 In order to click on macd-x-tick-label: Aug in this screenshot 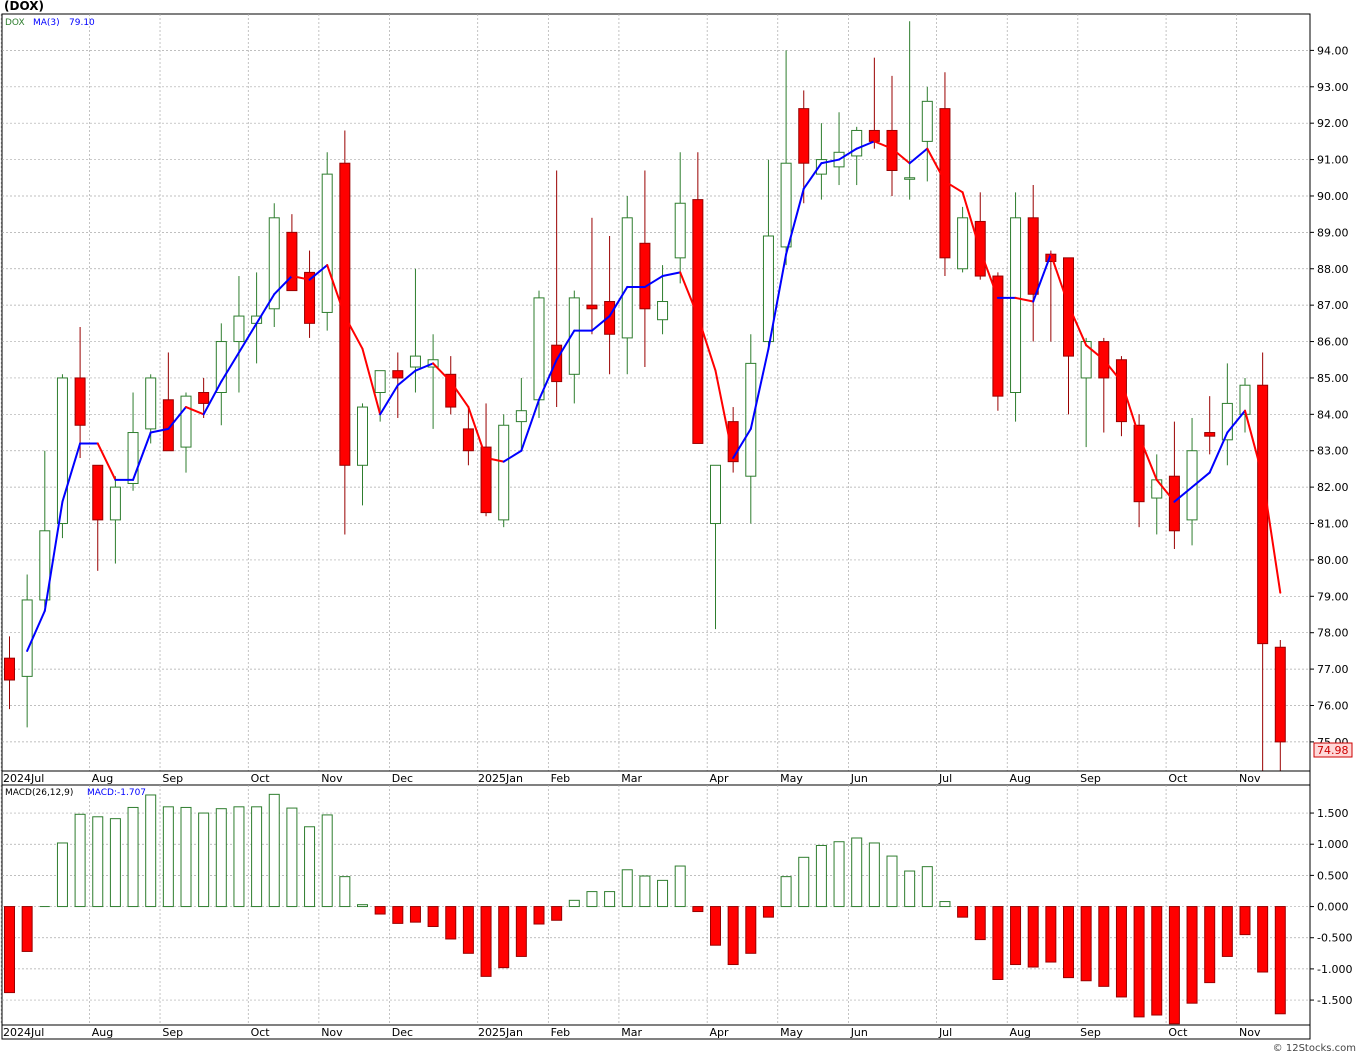, I will do `click(1020, 1032)`.